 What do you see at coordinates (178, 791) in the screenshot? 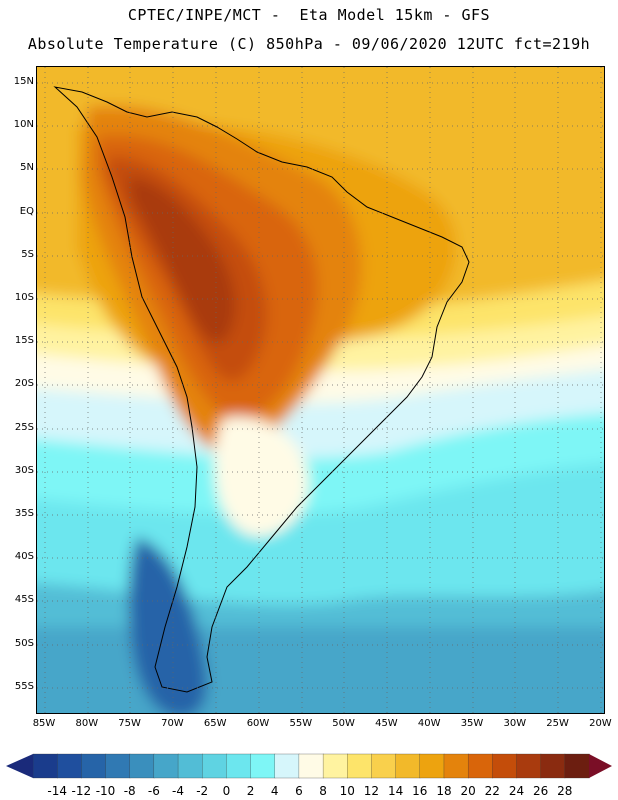
I see `colorbar-tick-label: -4` at bounding box center [178, 791].